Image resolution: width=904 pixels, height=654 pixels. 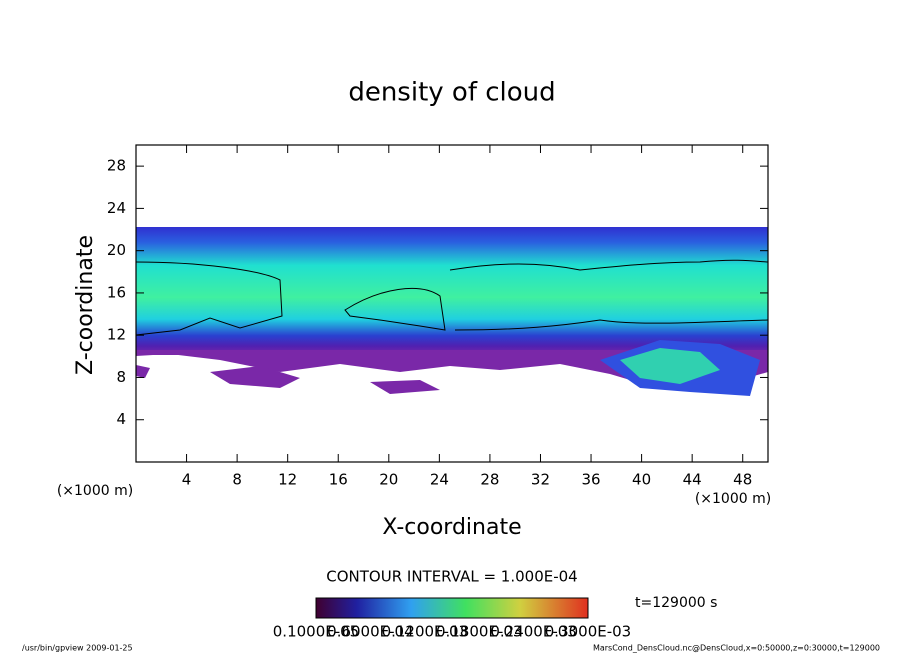 What do you see at coordinates (588, 632) in the screenshot?
I see `colorbar-label: 0.3000E-03` at bounding box center [588, 632].